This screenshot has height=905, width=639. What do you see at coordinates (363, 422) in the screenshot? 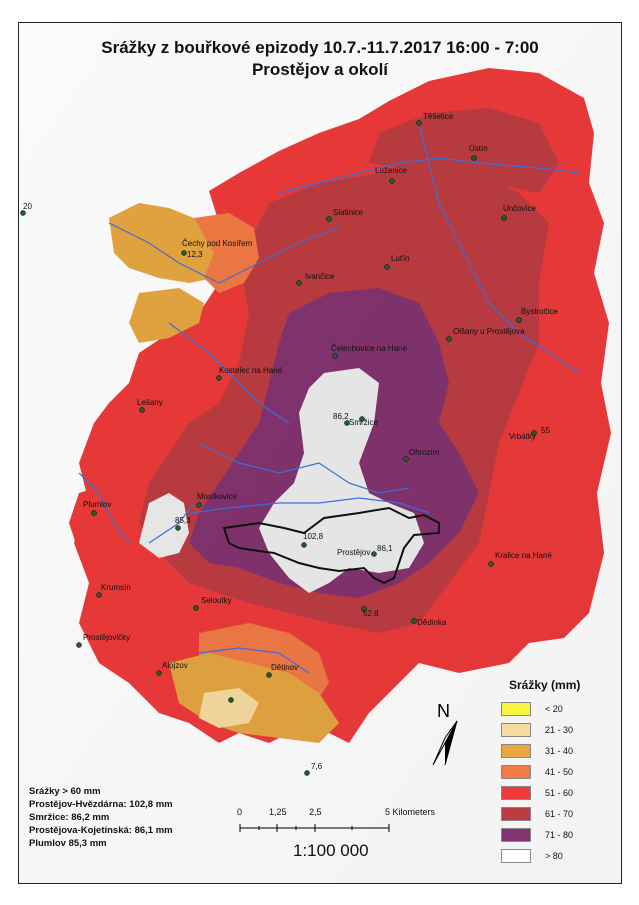
I see `place-smrzice: Smržice` at bounding box center [363, 422].